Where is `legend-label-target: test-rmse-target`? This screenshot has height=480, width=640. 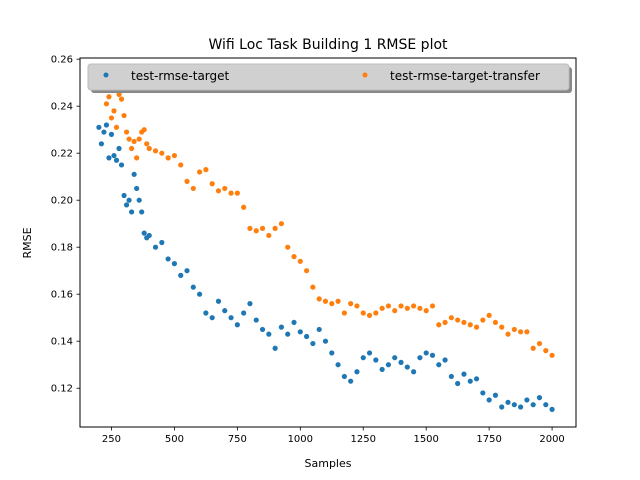
legend-label-target: test-rmse-target is located at coordinates (180, 76).